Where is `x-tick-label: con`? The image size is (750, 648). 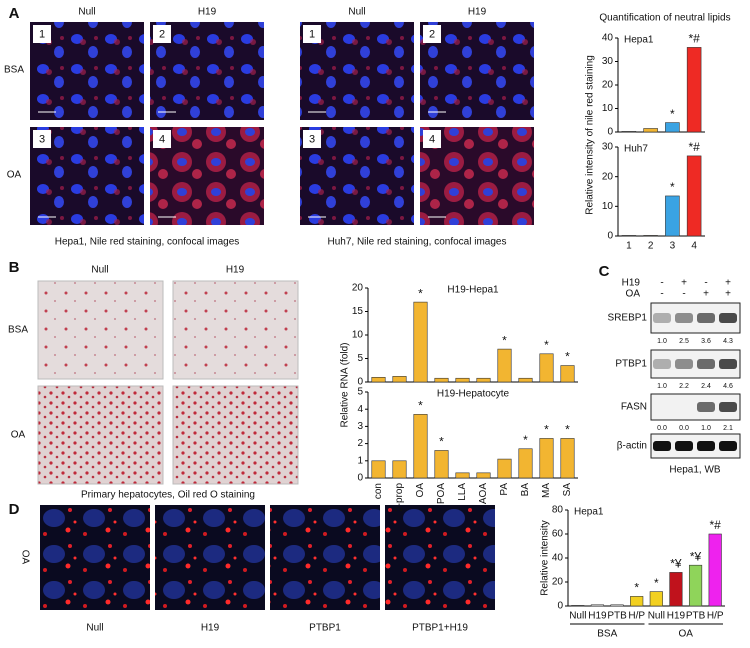 x-tick-label: con is located at coordinates (378, 491).